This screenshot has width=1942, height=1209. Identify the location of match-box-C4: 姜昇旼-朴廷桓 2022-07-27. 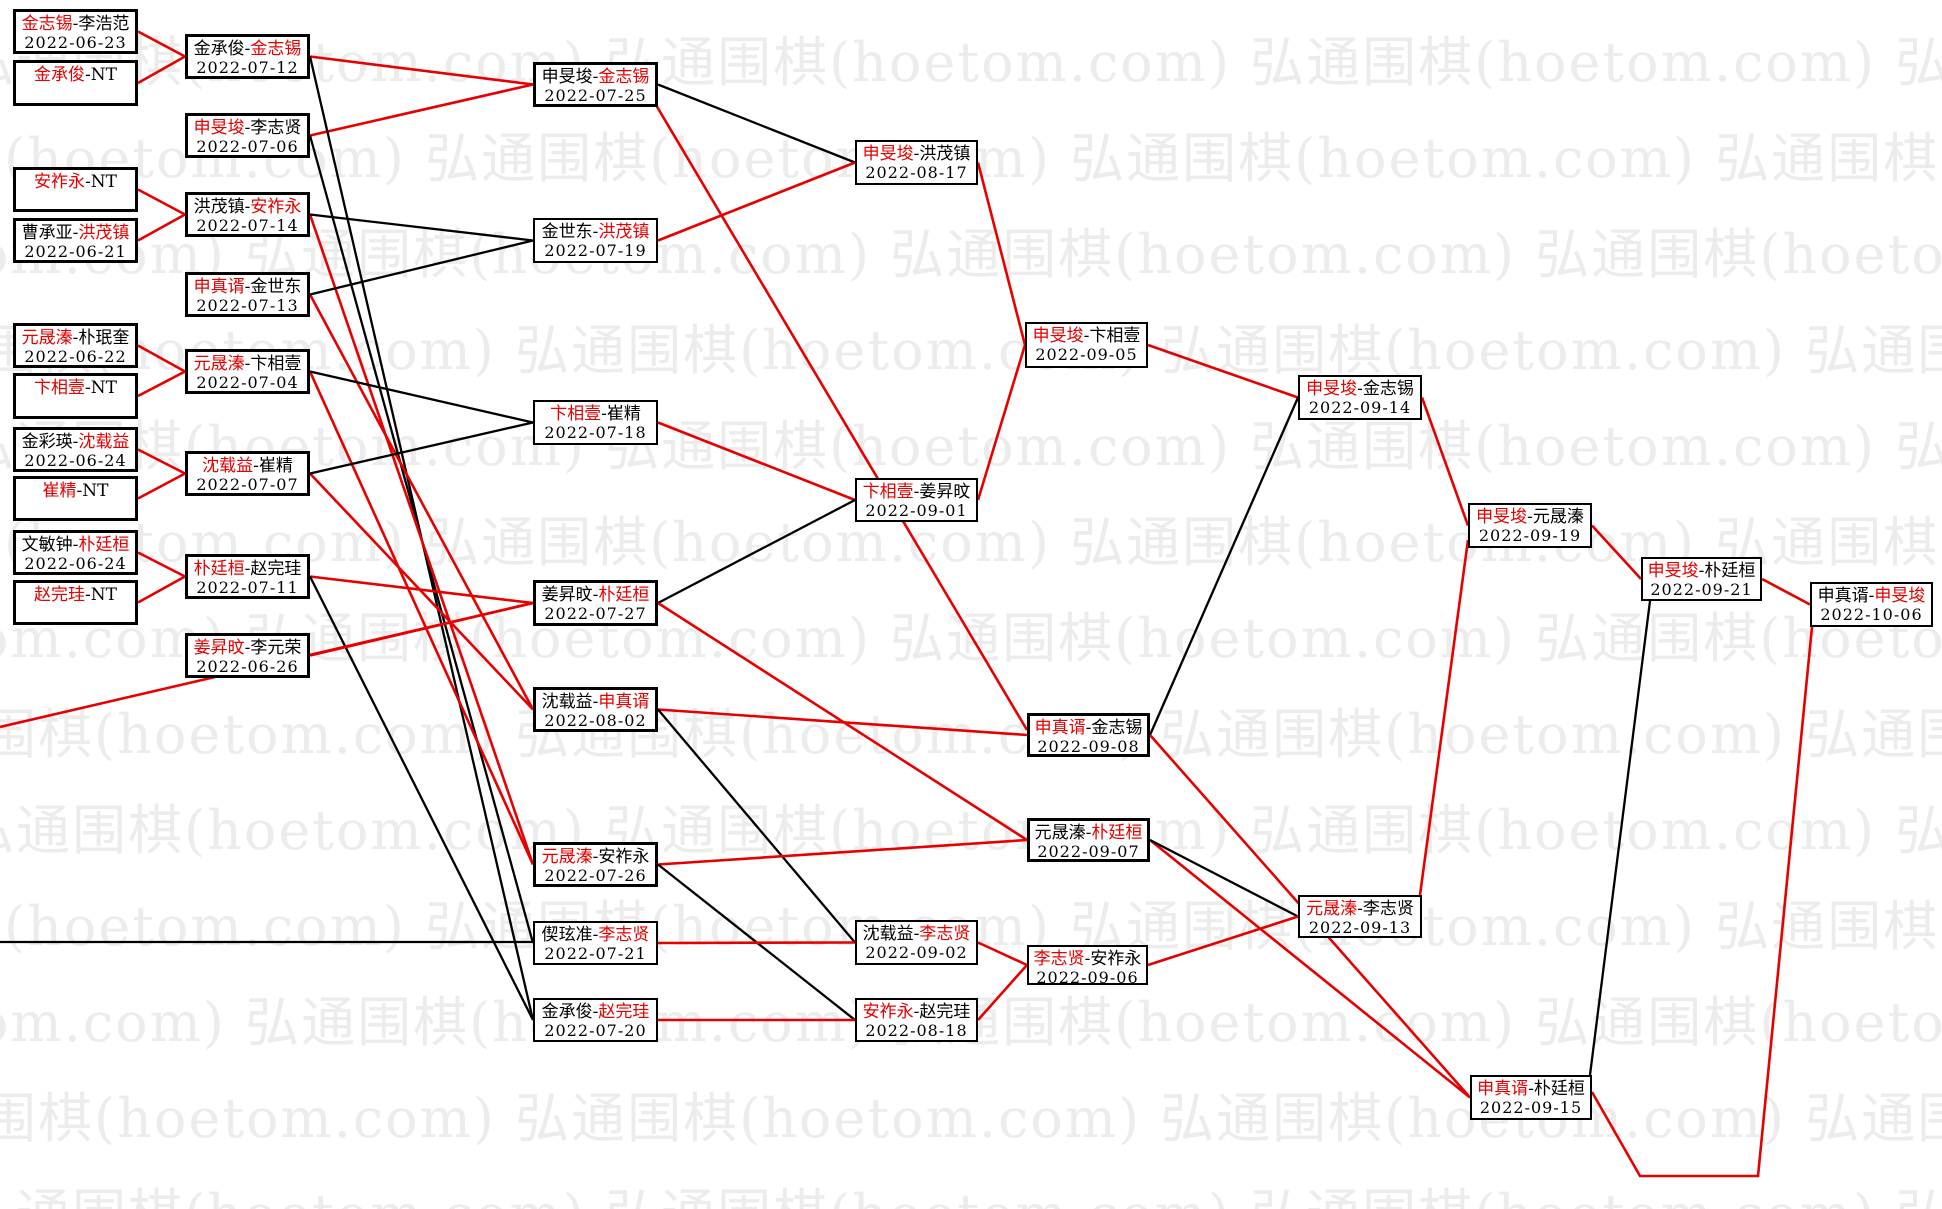
(595, 603).